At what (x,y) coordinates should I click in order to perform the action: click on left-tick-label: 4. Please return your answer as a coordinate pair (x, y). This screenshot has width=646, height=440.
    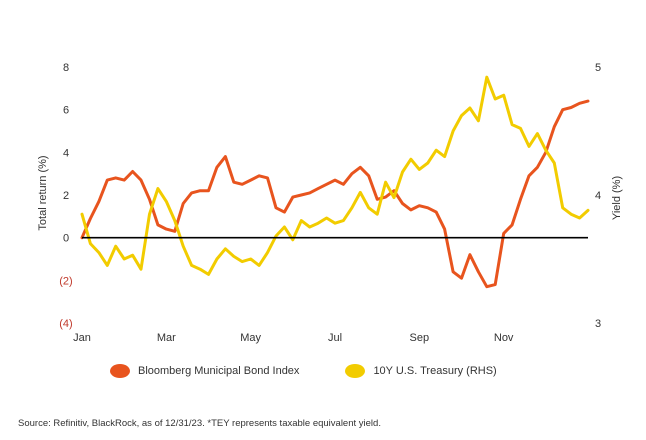
    Looking at the image, I should click on (66, 153).